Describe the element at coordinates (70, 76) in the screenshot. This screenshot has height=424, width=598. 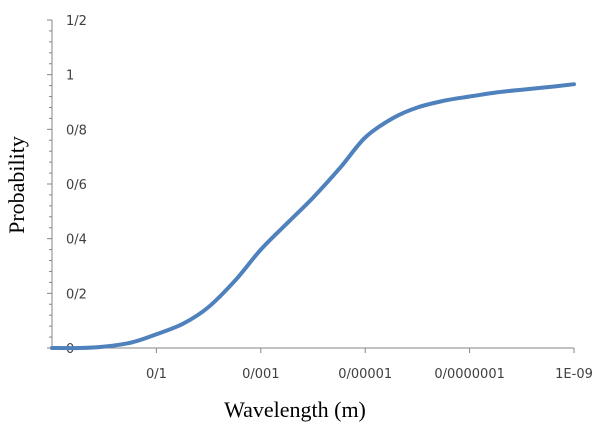
I see `y-tick-label: 1` at that location.